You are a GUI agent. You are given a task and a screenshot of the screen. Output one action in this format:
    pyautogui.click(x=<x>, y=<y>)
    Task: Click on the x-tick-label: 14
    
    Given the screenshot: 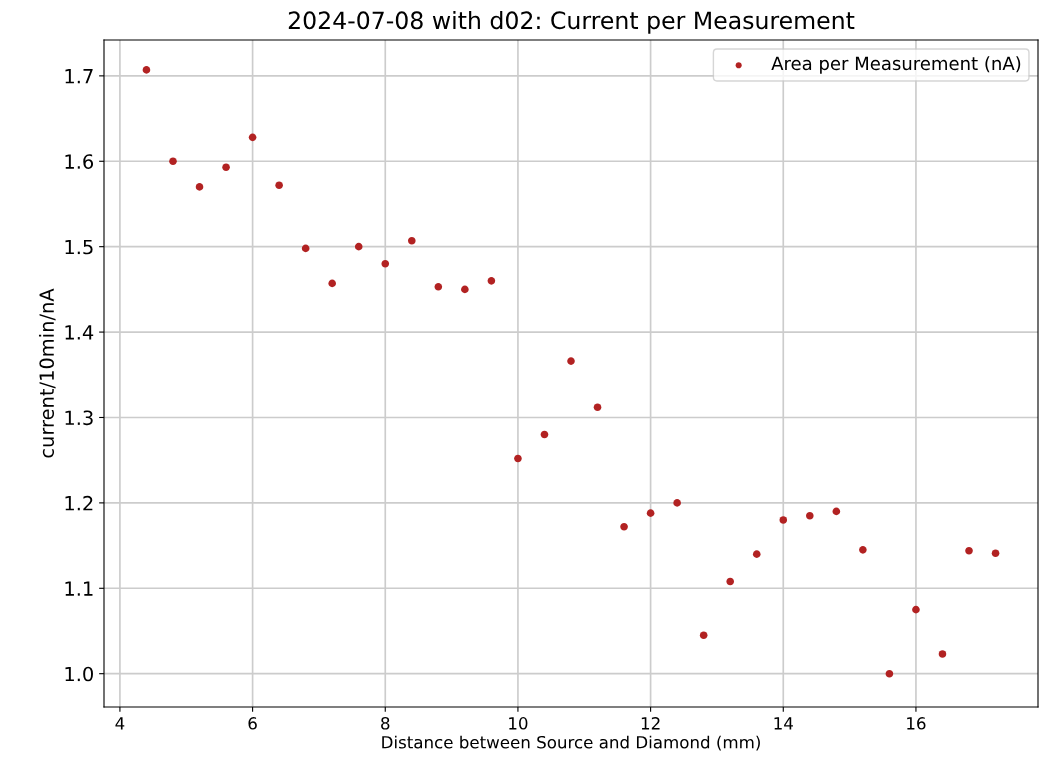 What is the action you would take?
    pyautogui.click(x=783, y=723)
    